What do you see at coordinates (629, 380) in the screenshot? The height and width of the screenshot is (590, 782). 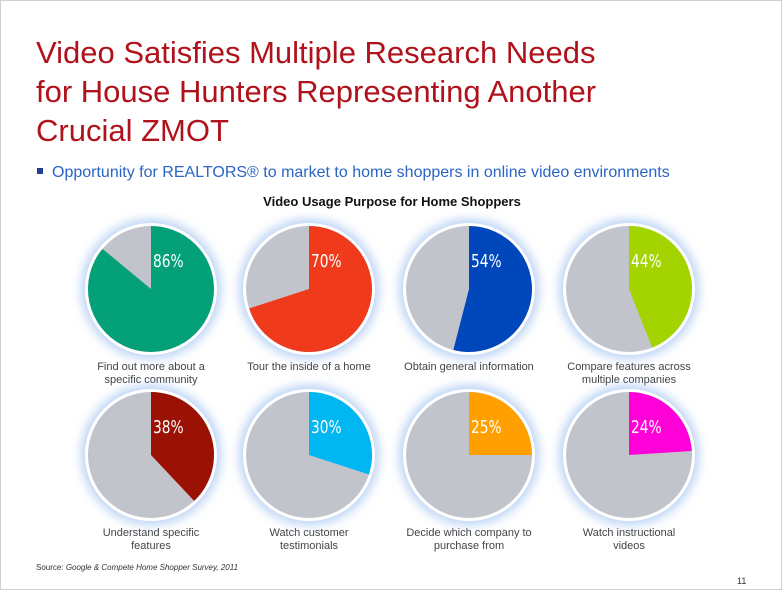 I see `pie-caption-line: multiple companies` at bounding box center [629, 380].